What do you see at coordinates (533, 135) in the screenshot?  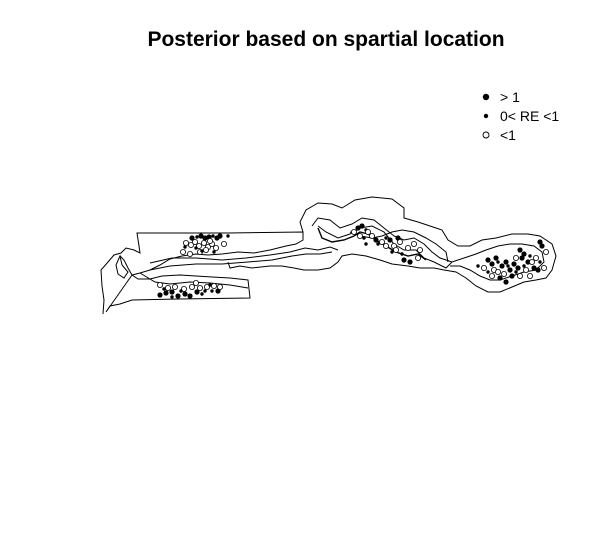 I see `legend-item-less-than-one: <1` at bounding box center [533, 135].